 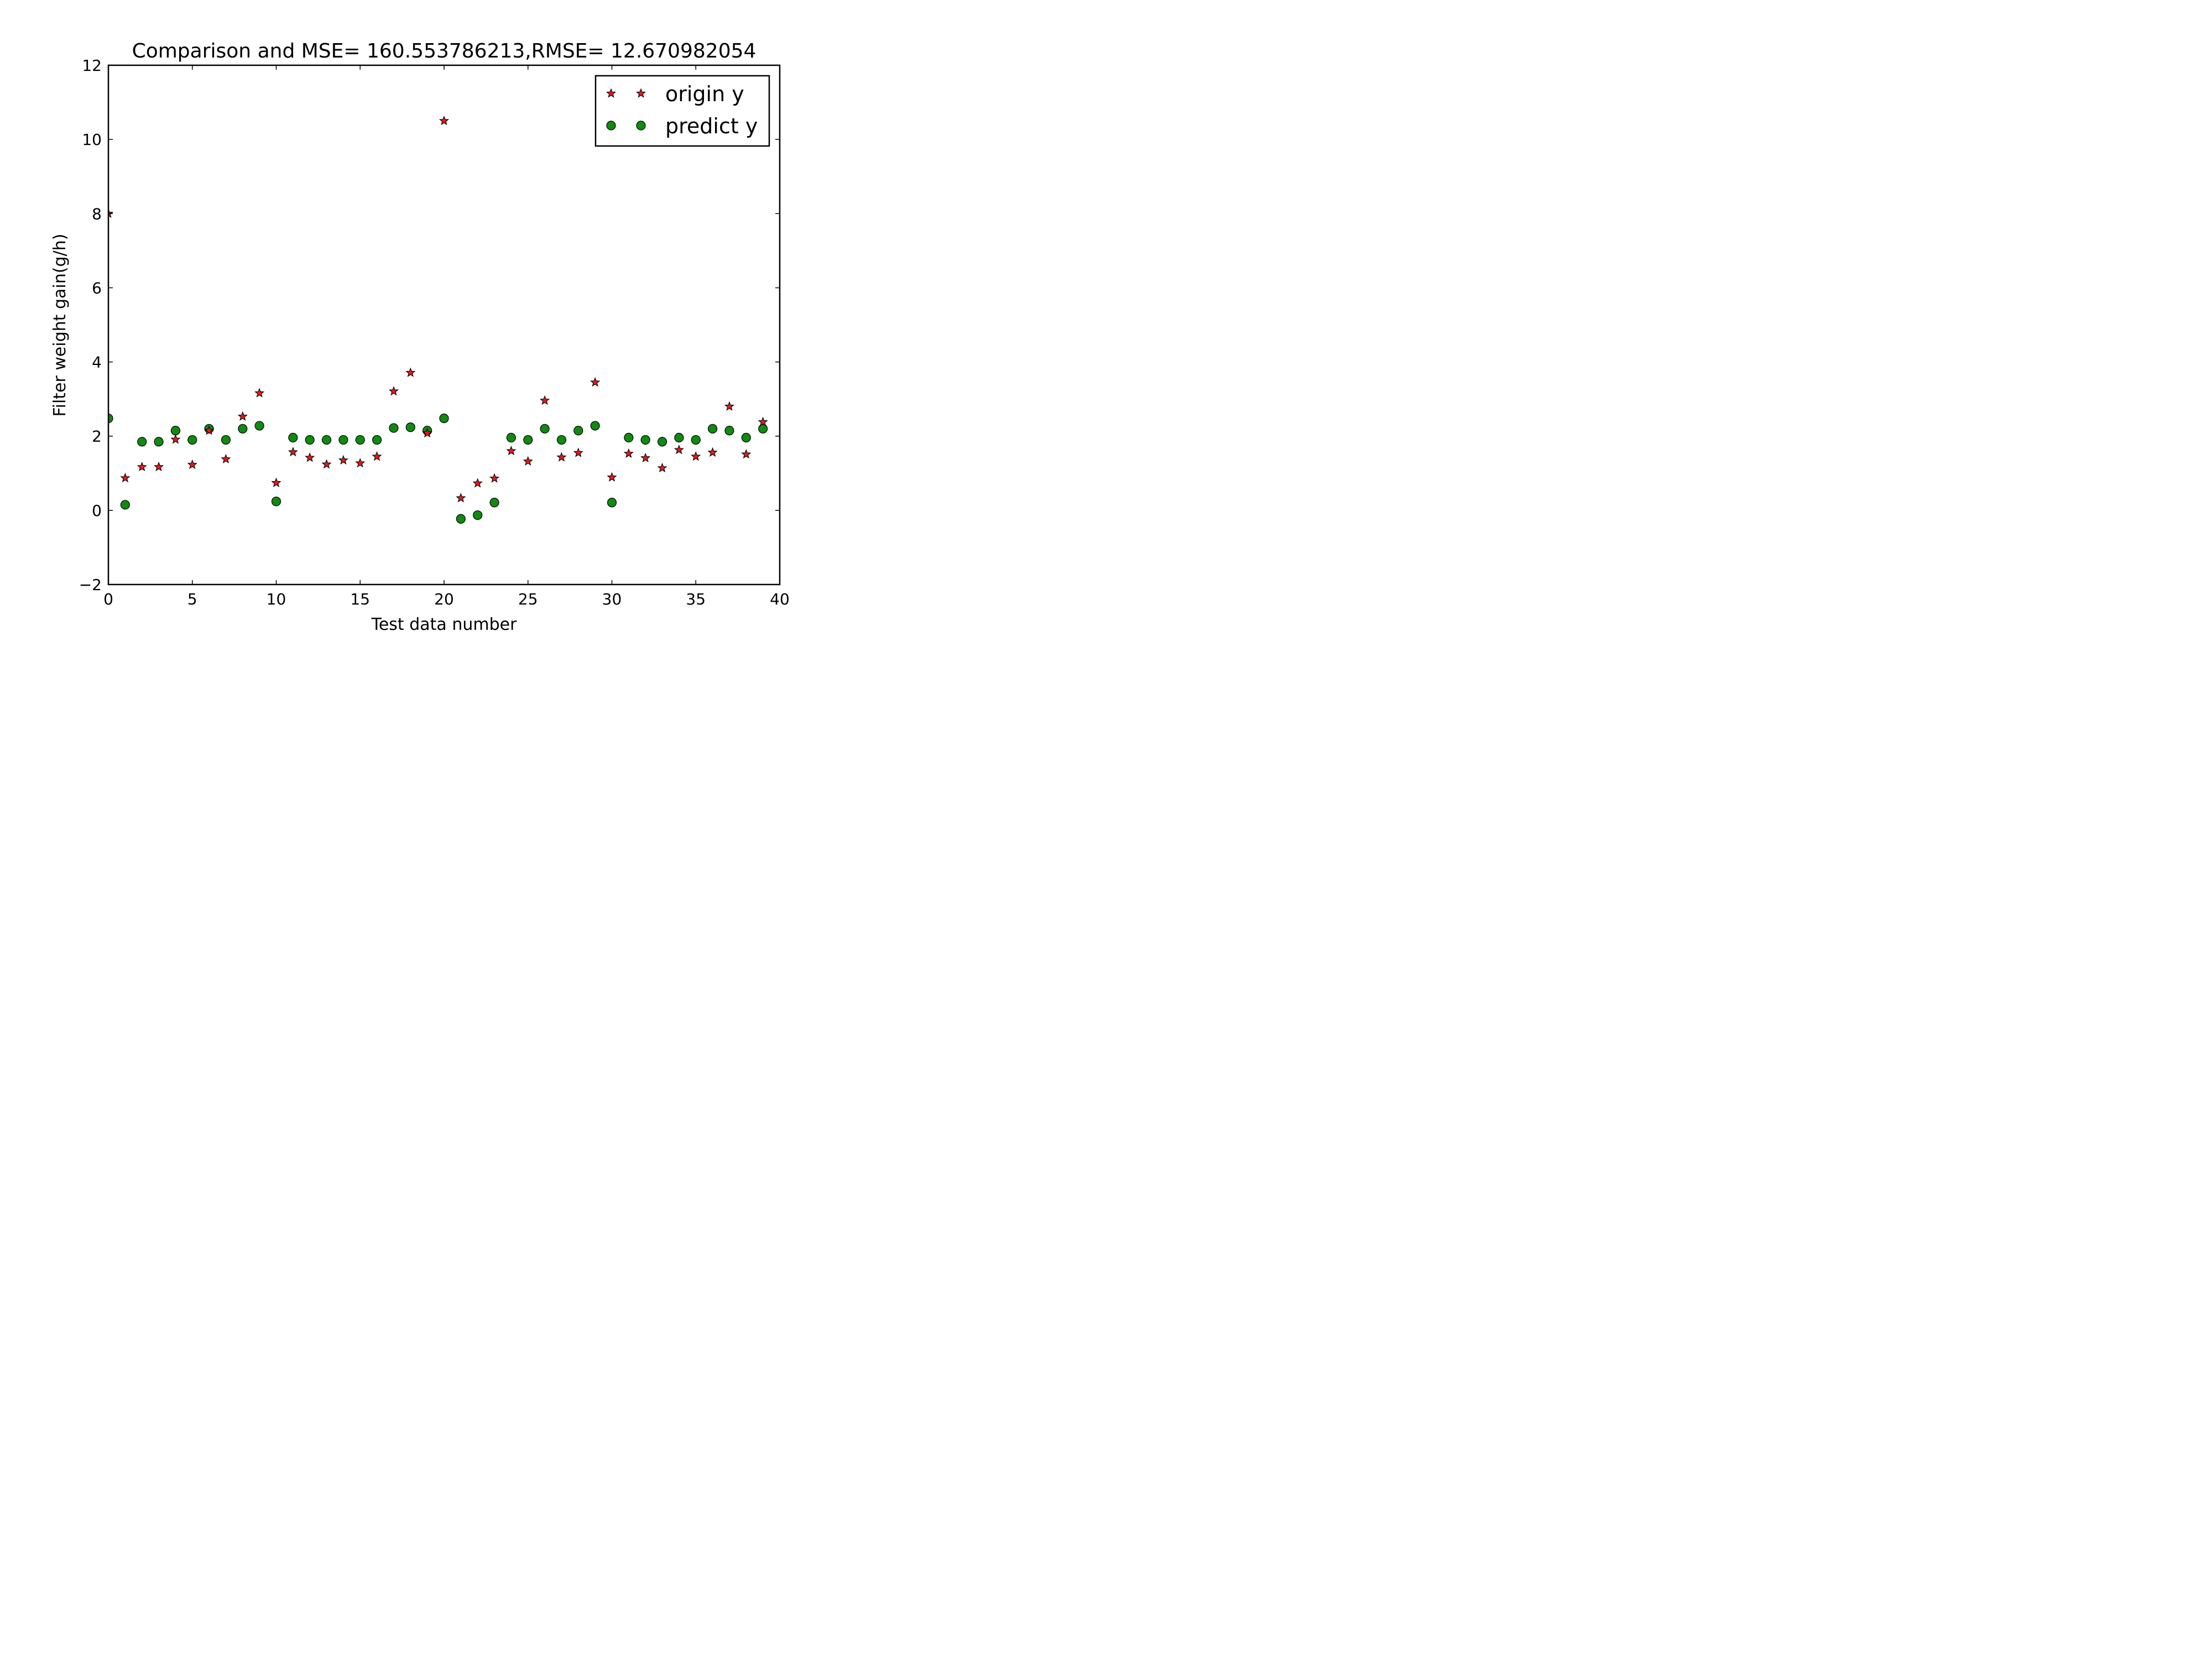 I want to click on x-tick-label: 0, so click(x=108, y=599).